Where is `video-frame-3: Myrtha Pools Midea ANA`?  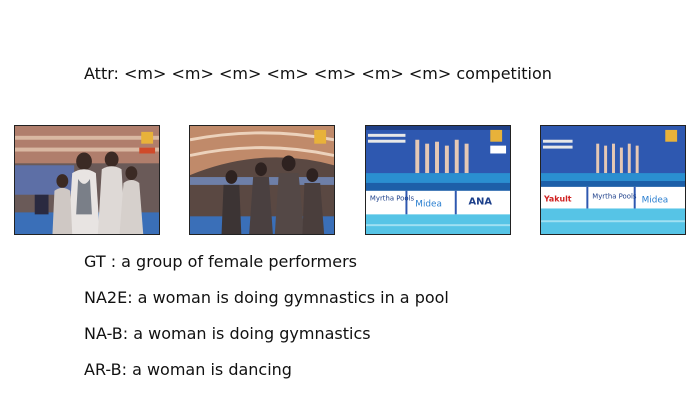 video-frame-3: Myrtha Pools Midea ANA is located at coordinates (438, 180).